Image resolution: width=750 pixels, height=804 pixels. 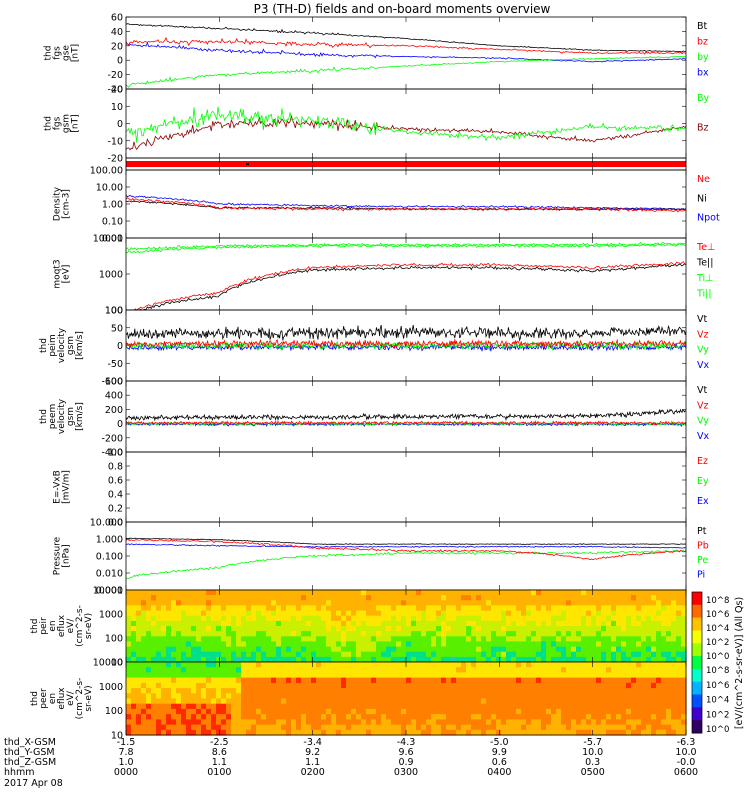 I want to click on colorbar-tick-label: 10^4, so click(x=717, y=629).